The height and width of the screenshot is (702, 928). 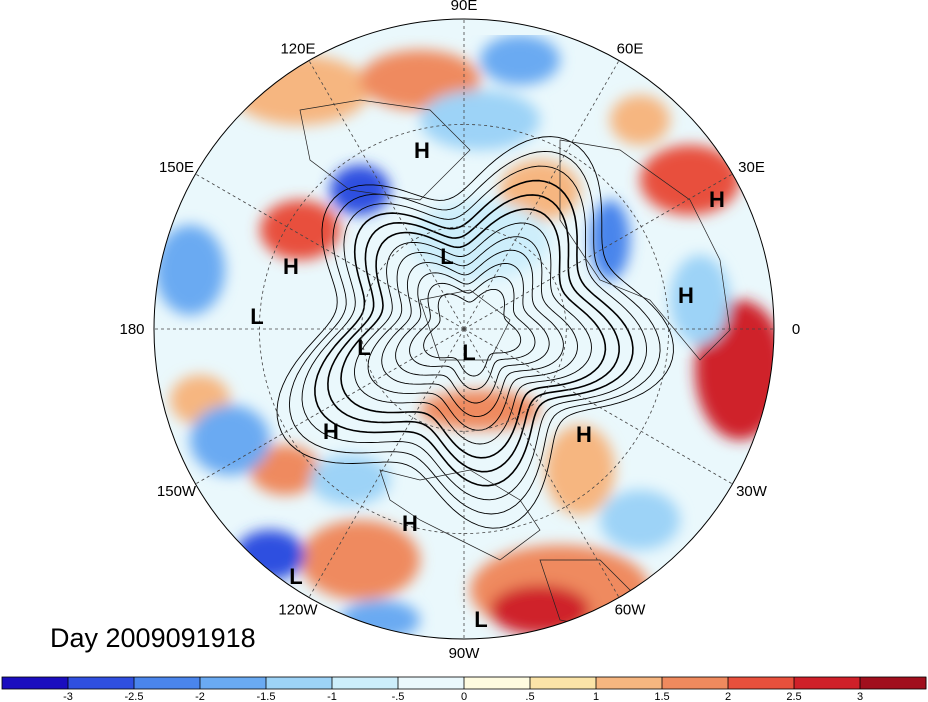 I want to click on date-label: Day 2009091918, so click(x=153, y=638).